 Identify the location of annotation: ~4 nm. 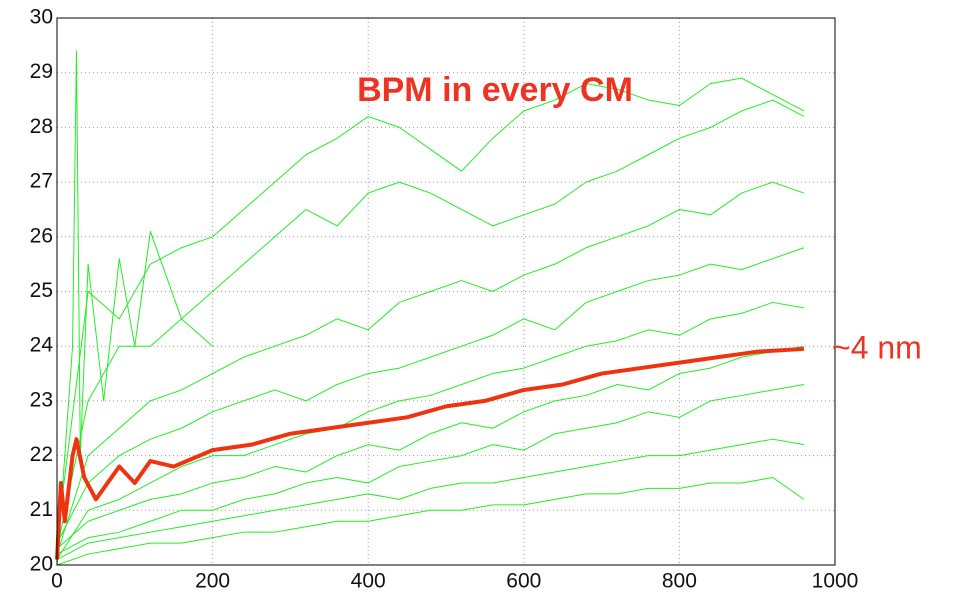
(877, 347).